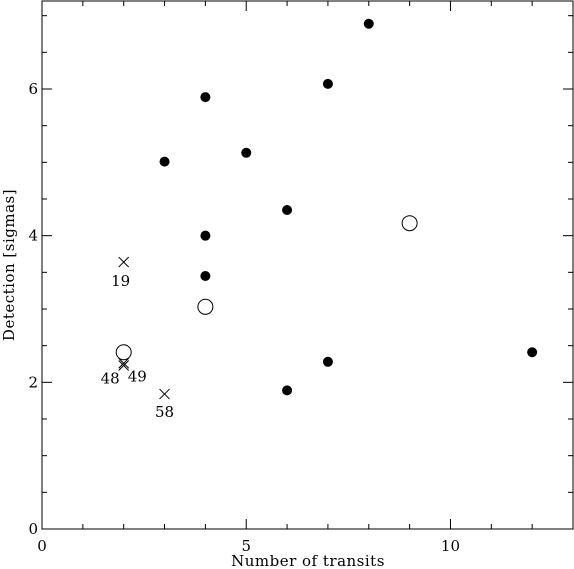 Image resolution: width=574 pixels, height=569 pixels. I want to click on x-tick-label: 0, so click(42, 546).